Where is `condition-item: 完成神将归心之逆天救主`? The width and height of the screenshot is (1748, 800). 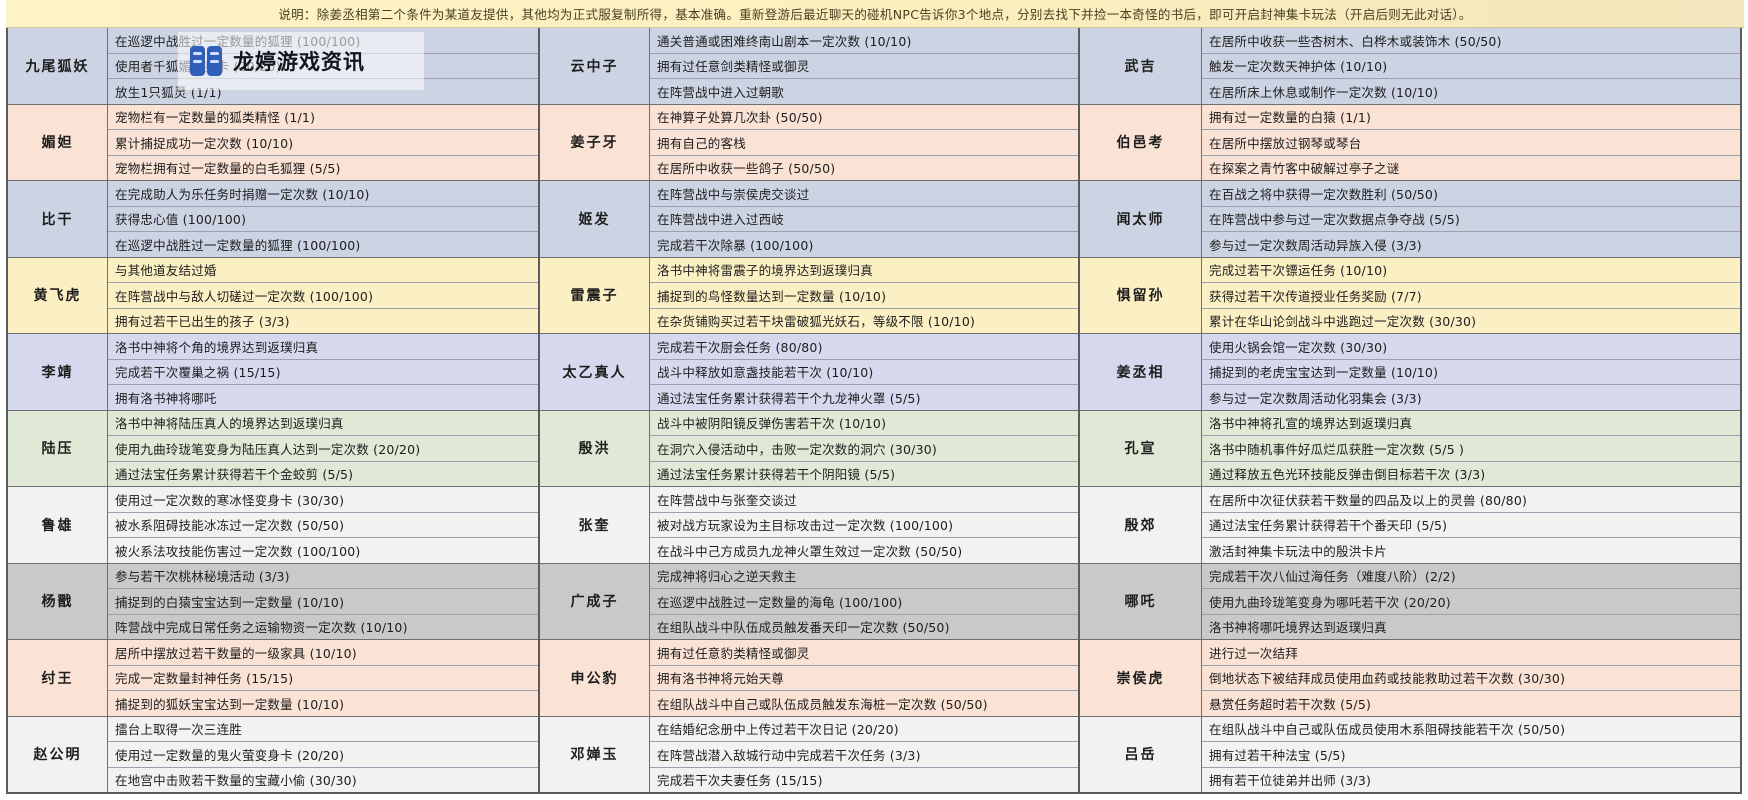 condition-item: 完成神将归心之逆天救主 is located at coordinates (864, 576).